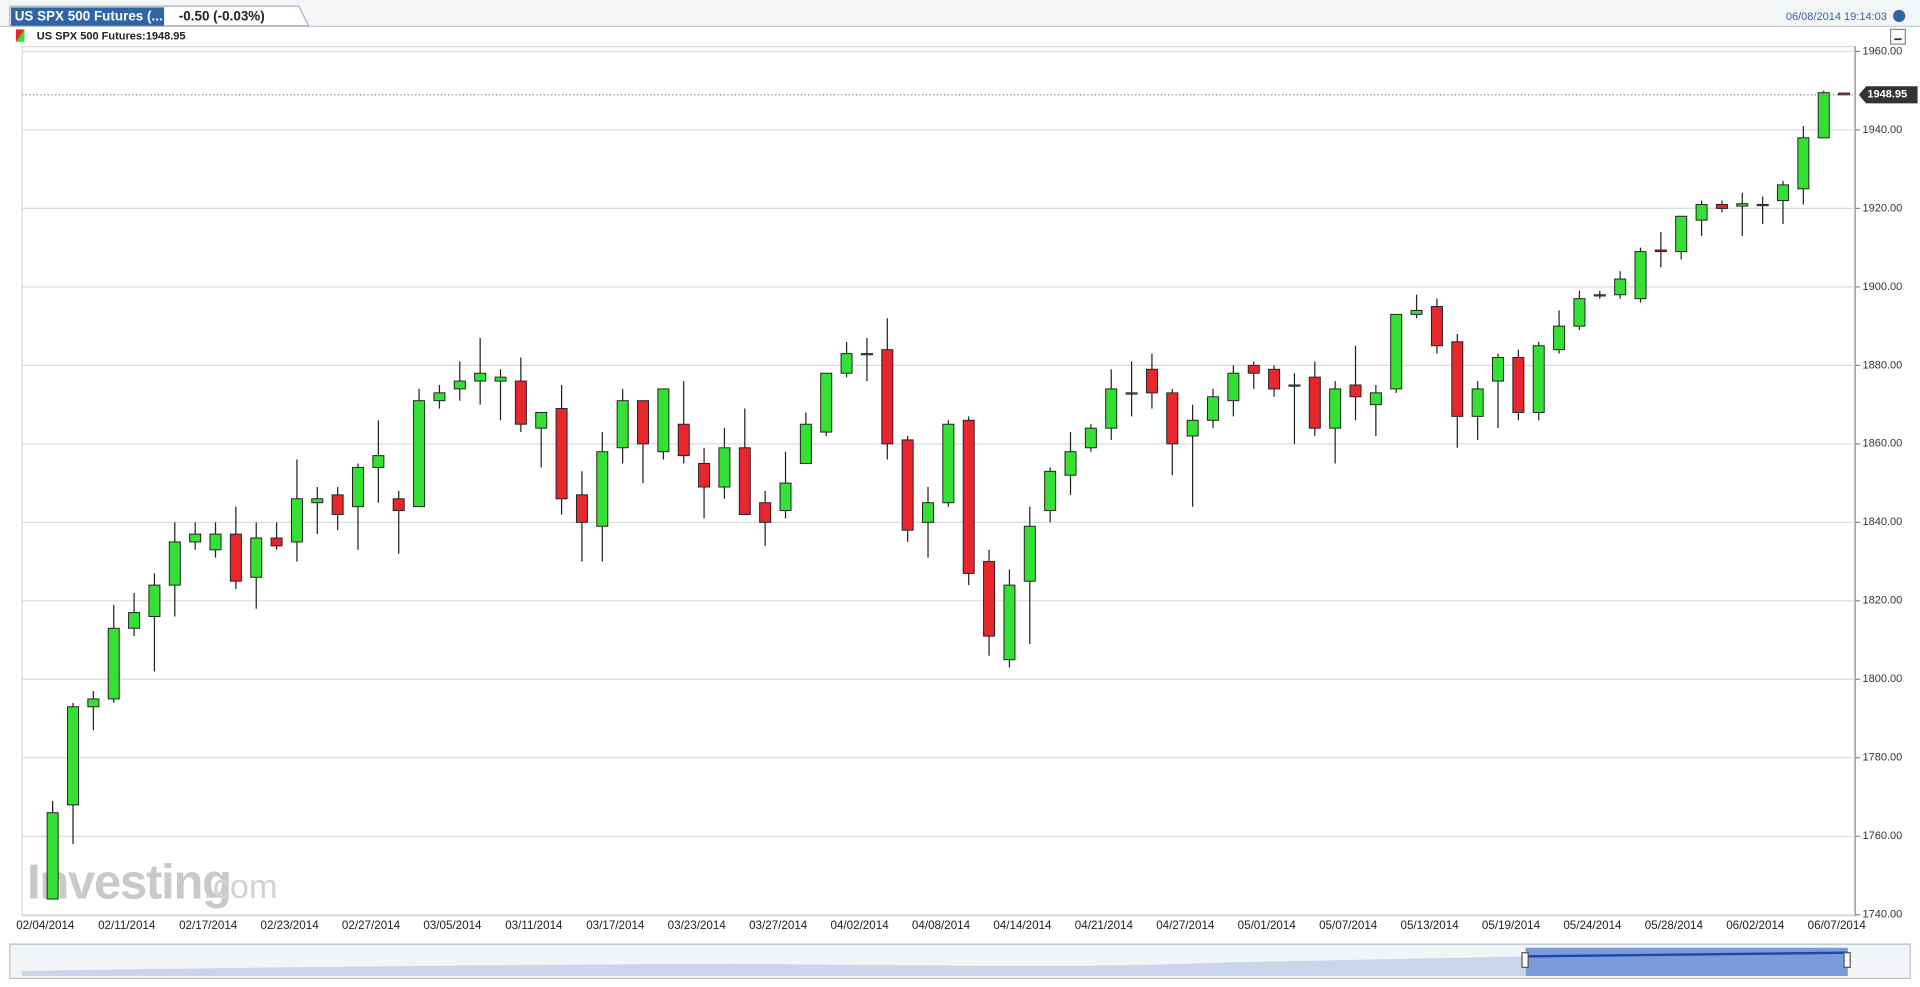 This screenshot has width=1920, height=987. What do you see at coordinates (1592, 925) in the screenshot?
I see `x-tick-label: 05/24/2014` at bounding box center [1592, 925].